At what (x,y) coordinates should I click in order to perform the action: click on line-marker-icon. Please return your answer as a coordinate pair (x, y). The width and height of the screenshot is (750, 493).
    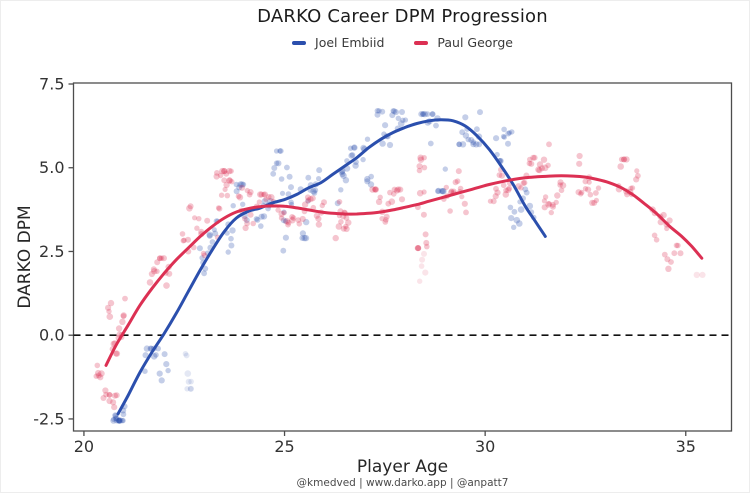
    Looking at the image, I should click on (299, 42).